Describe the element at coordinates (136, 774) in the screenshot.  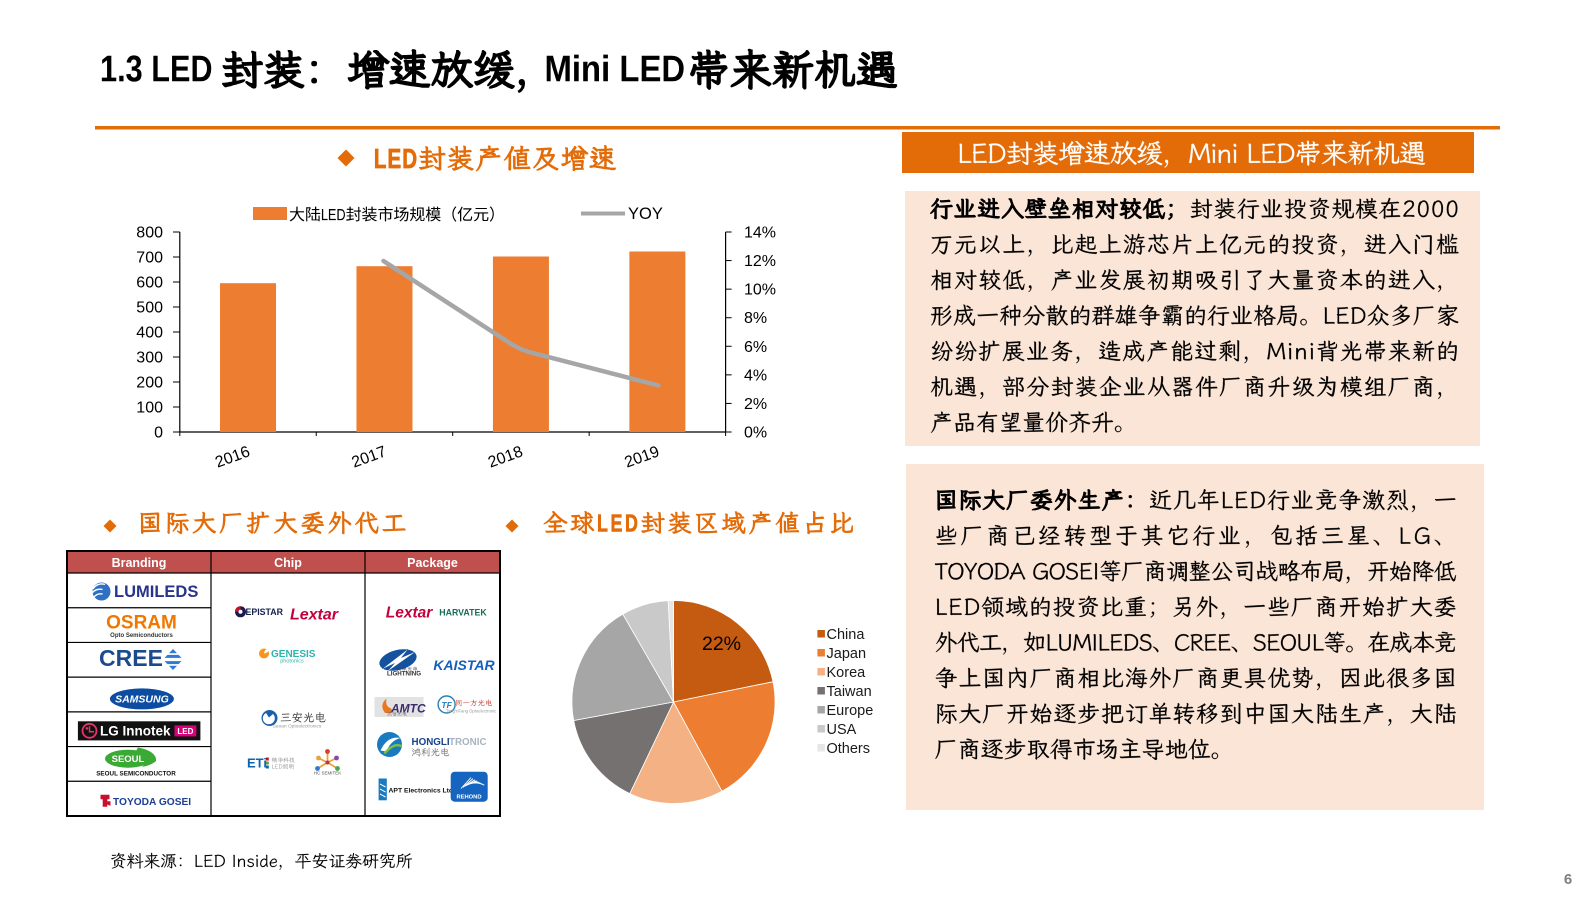
I see `svg-text: SEOUL SEMICONDUCTOR` at that location.